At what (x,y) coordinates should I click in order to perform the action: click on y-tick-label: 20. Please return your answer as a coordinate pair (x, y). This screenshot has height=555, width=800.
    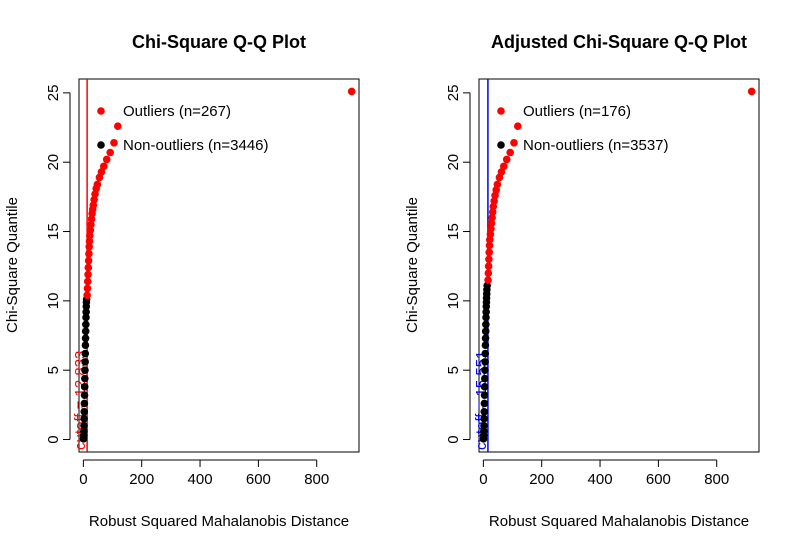
    Looking at the image, I should click on (53, 162).